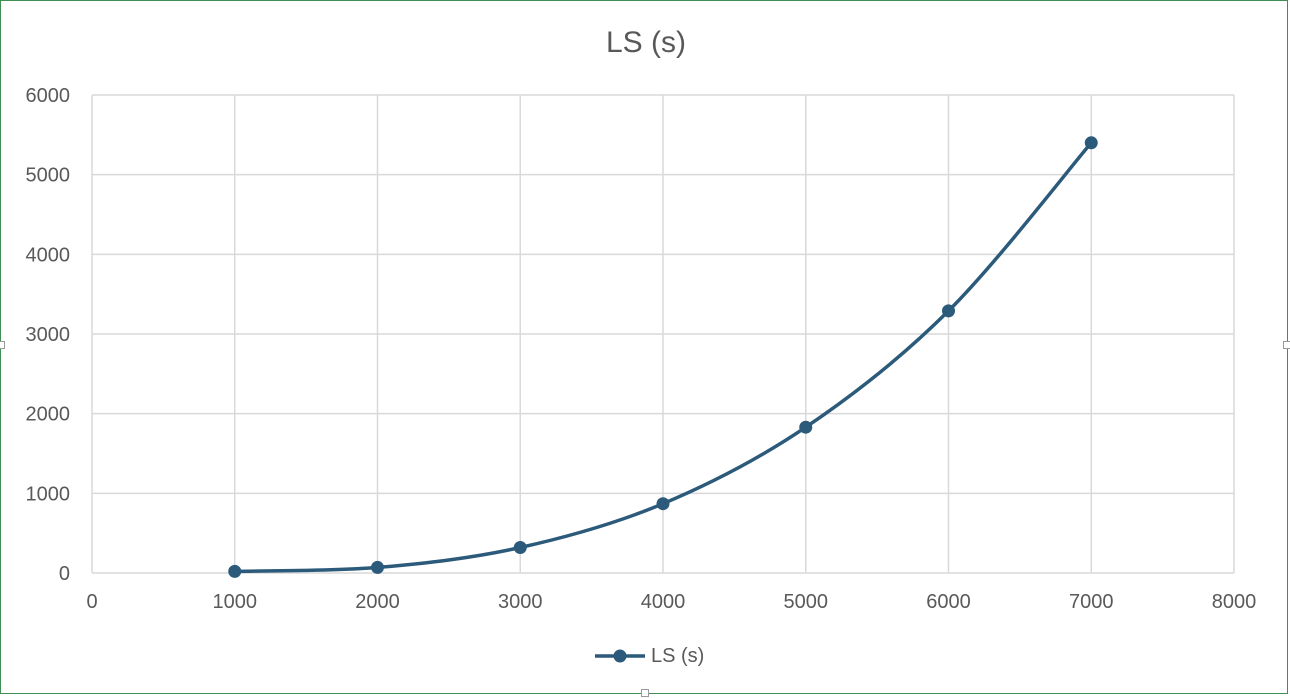  What do you see at coordinates (91, 602) in the screenshot?
I see `x-tick-label: 0` at bounding box center [91, 602].